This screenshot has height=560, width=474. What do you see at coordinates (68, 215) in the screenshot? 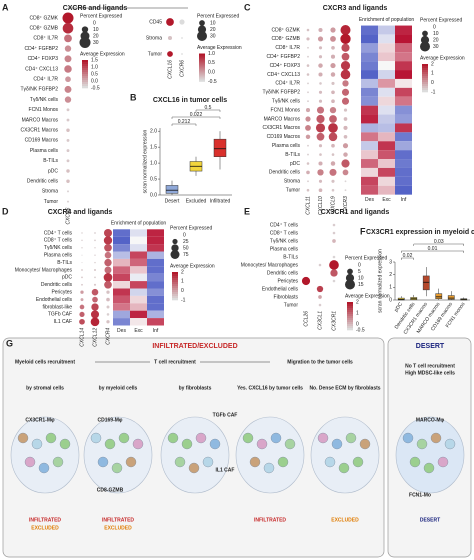
I see `col-label: CXCR6` at bounding box center [68, 215].